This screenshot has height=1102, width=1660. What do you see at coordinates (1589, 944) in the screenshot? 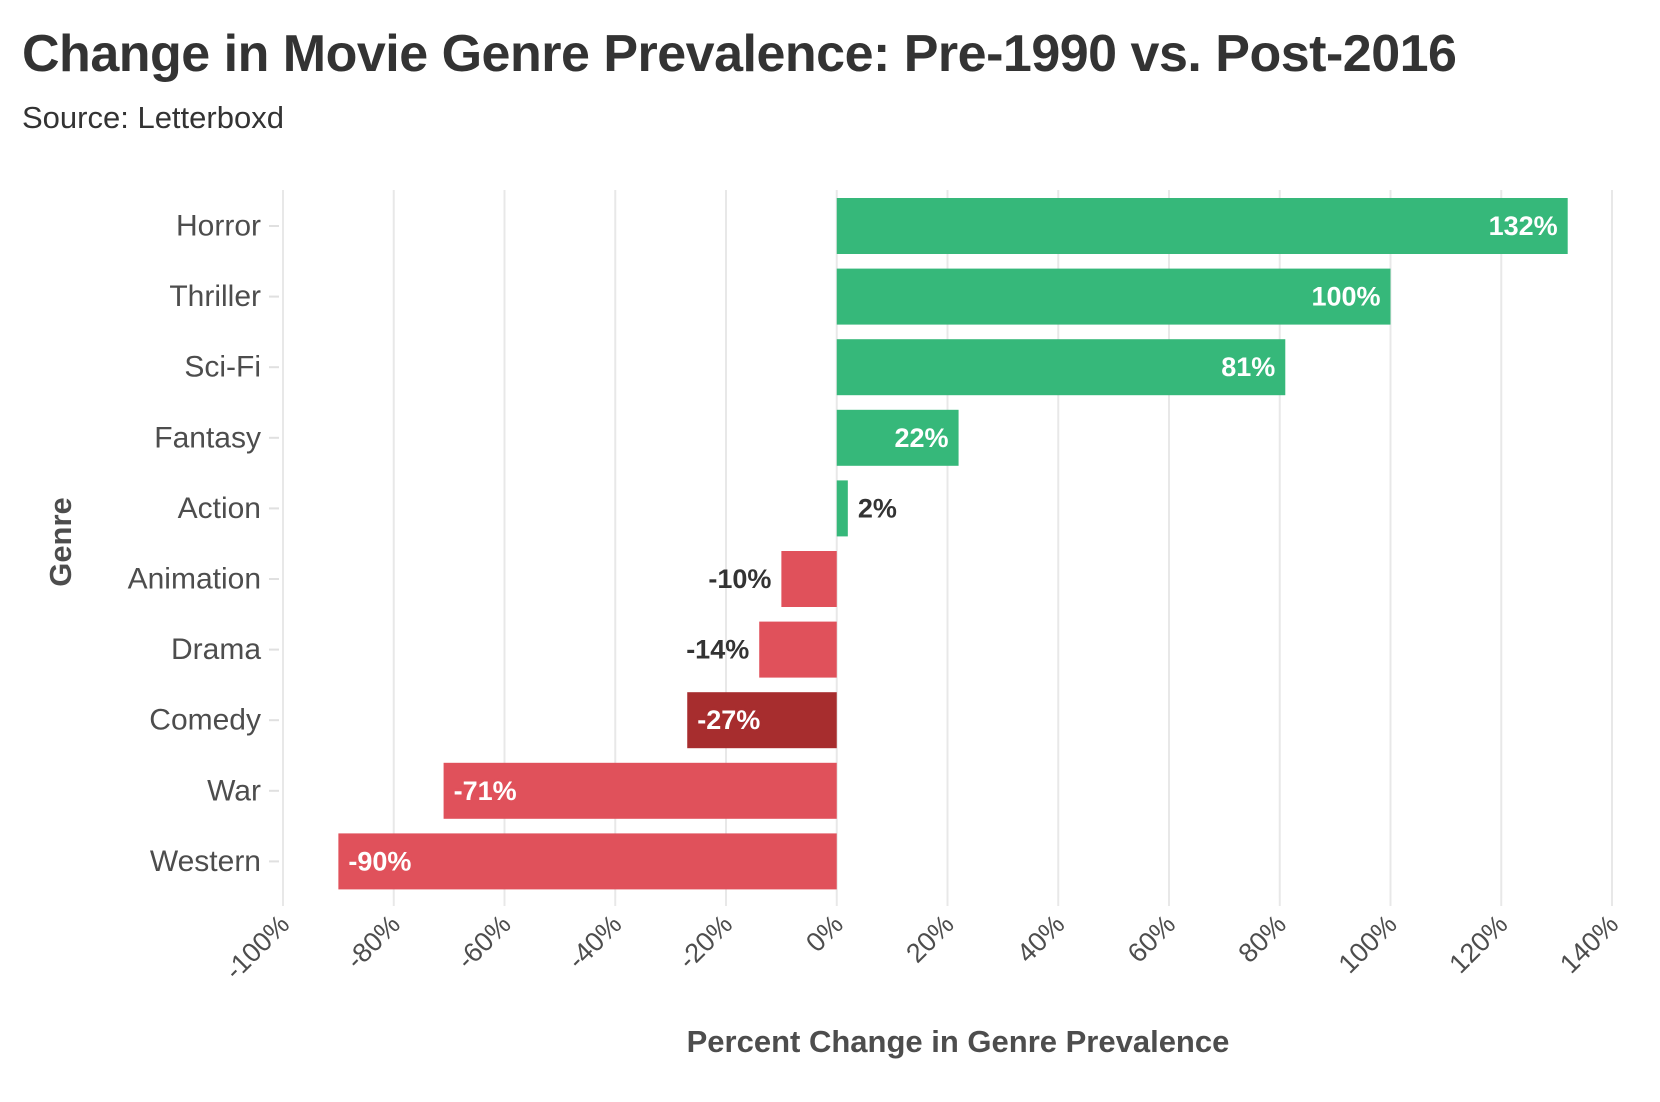
I see `x-tick-label: 140%` at bounding box center [1589, 944].